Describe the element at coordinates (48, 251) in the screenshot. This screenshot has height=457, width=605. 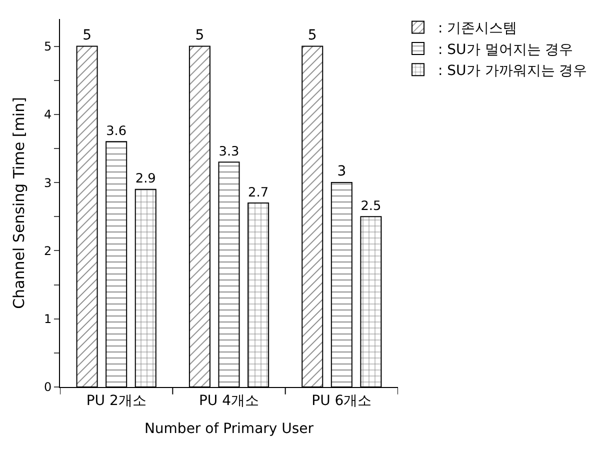
I see `y-tick-label: 2` at that location.